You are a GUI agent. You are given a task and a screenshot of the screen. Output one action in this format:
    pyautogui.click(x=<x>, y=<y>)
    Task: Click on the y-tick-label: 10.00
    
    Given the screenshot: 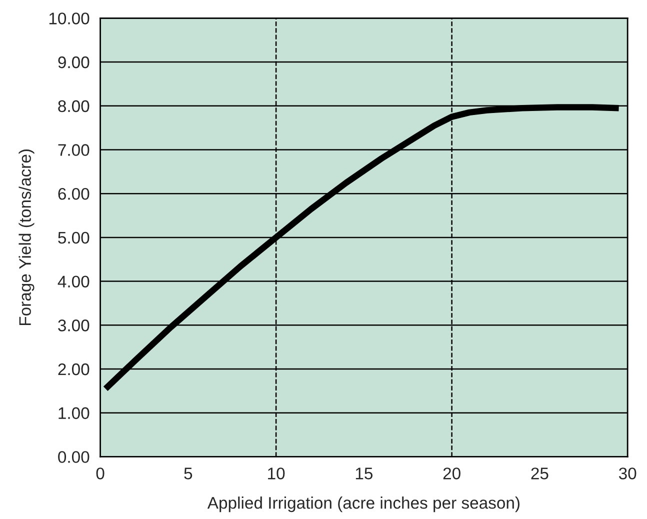 What is the action you would take?
    pyautogui.click(x=69, y=18)
    